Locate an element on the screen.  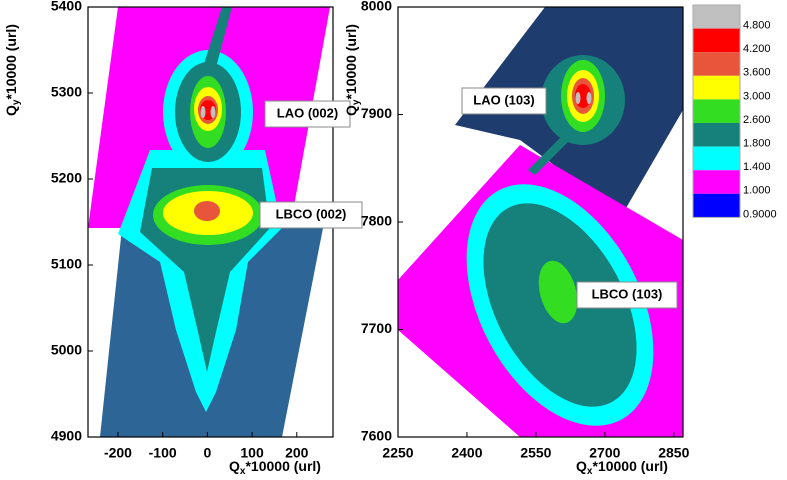
y-tick-label: 4900 is located at coordinates (66, 436).